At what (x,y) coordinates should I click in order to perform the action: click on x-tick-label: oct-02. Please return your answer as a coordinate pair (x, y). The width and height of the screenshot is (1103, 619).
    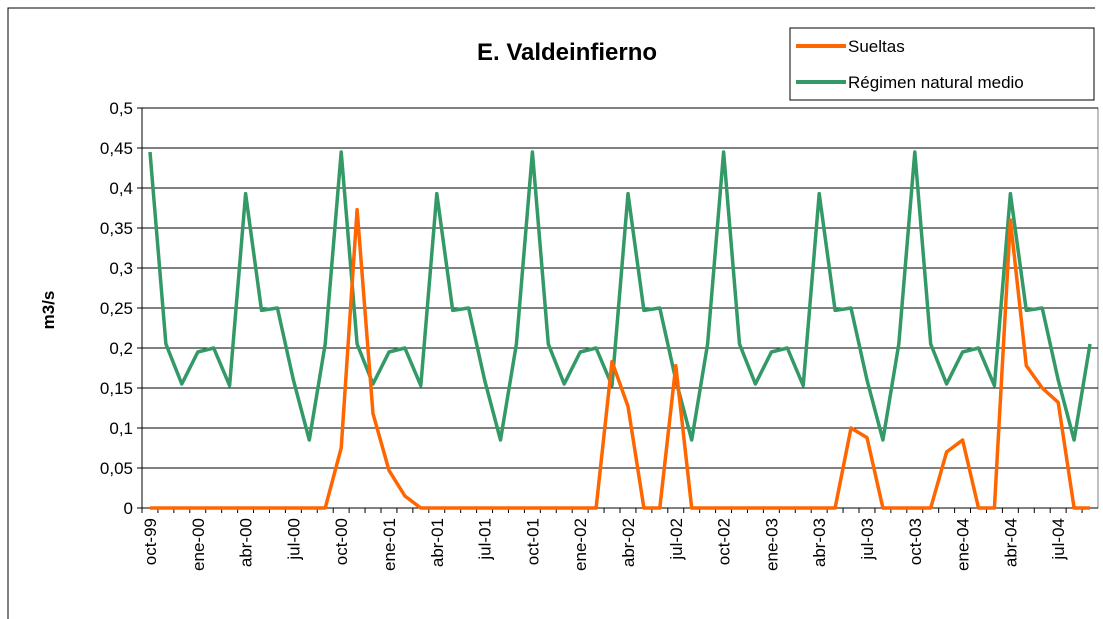
    Looking at the image, I should click on (724, 541).